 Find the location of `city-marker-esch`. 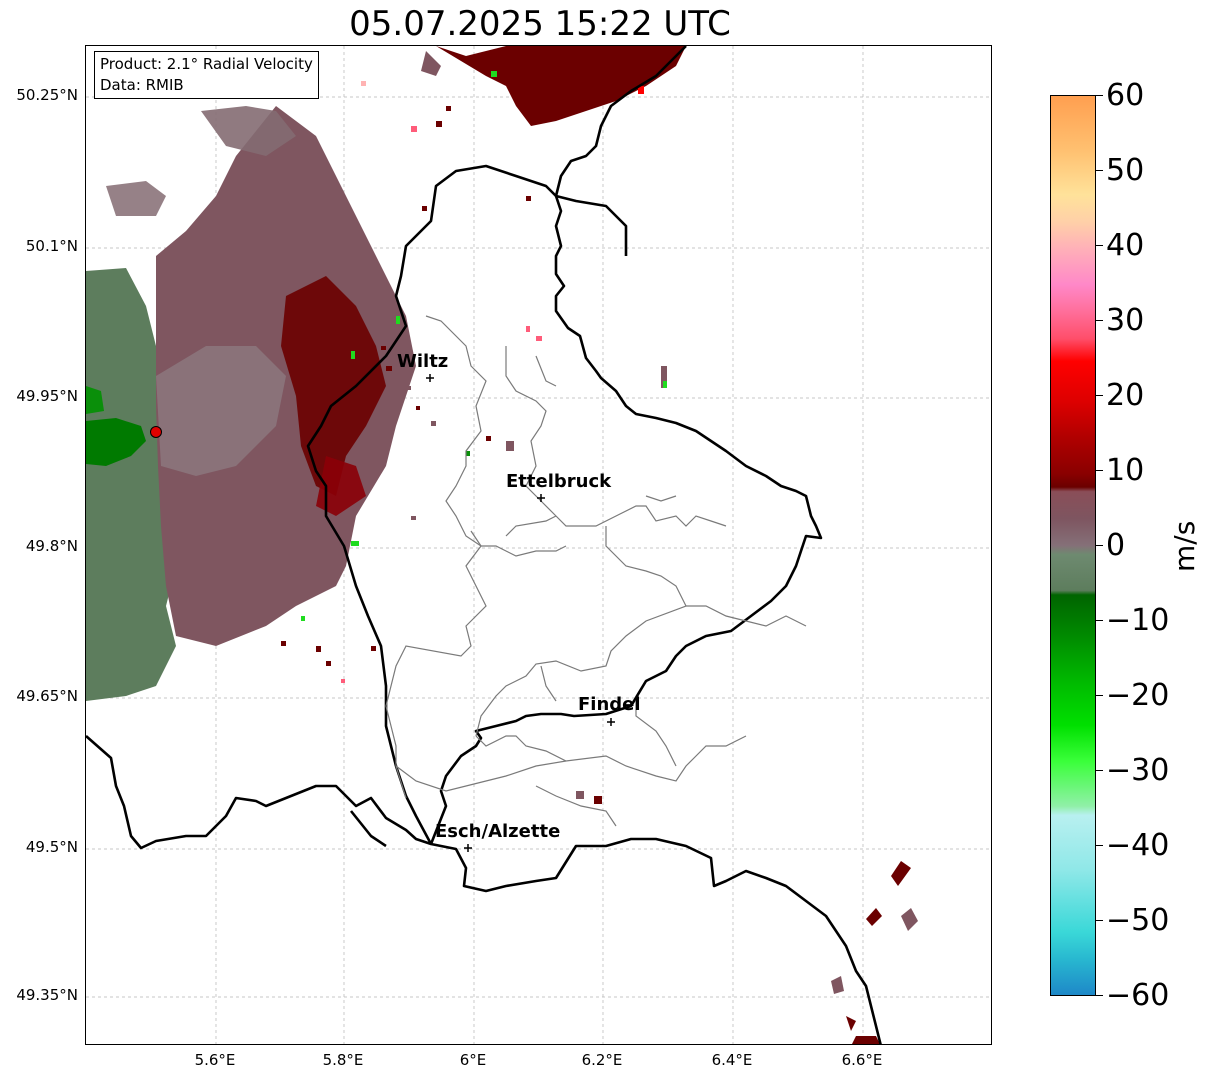

city-marker-esch is located at coordinates (468, 848).